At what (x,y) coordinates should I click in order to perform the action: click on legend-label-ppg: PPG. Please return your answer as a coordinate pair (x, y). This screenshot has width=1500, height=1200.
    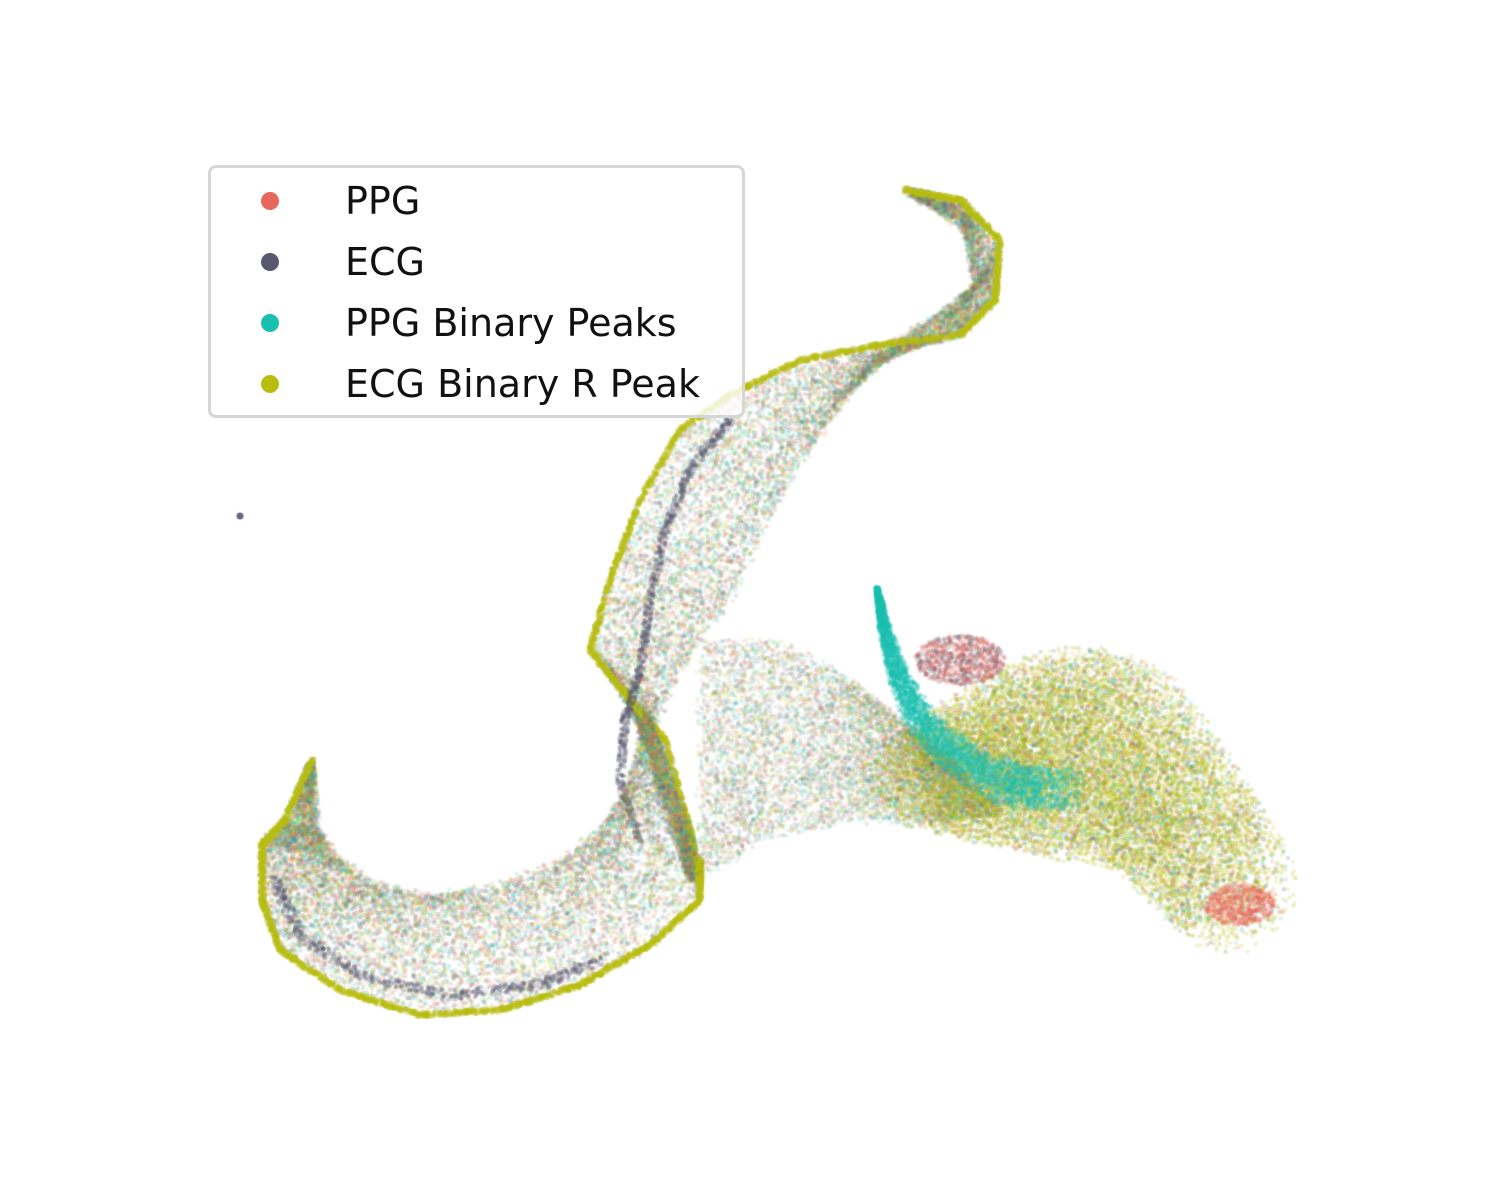
    Looking at the image, I should click on (383, 201).